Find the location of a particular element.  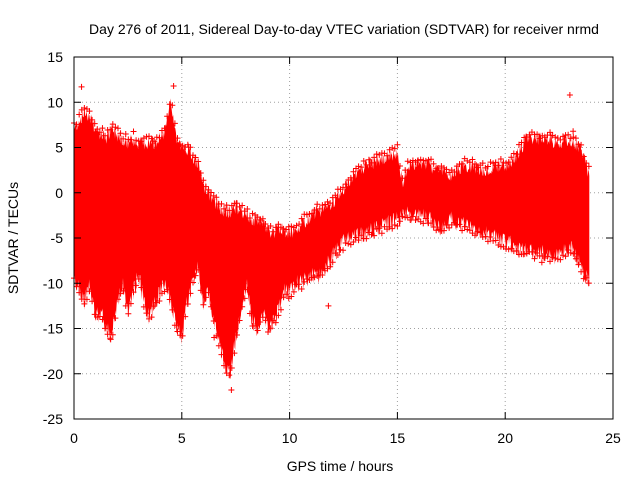

y-tick-label: -10 is located at coordinates (53, 283).